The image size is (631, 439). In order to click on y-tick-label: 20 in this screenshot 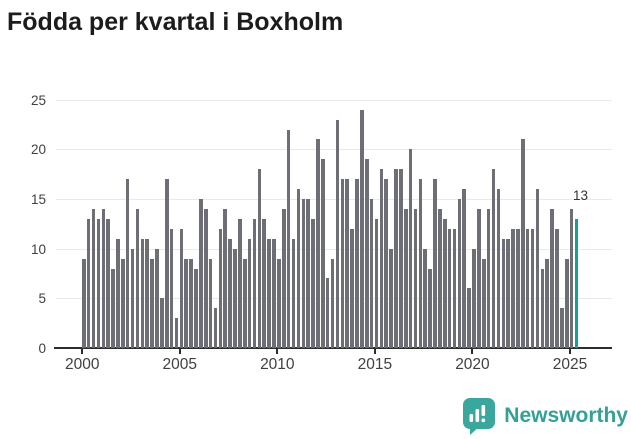, I will do `click(38, 150)`.